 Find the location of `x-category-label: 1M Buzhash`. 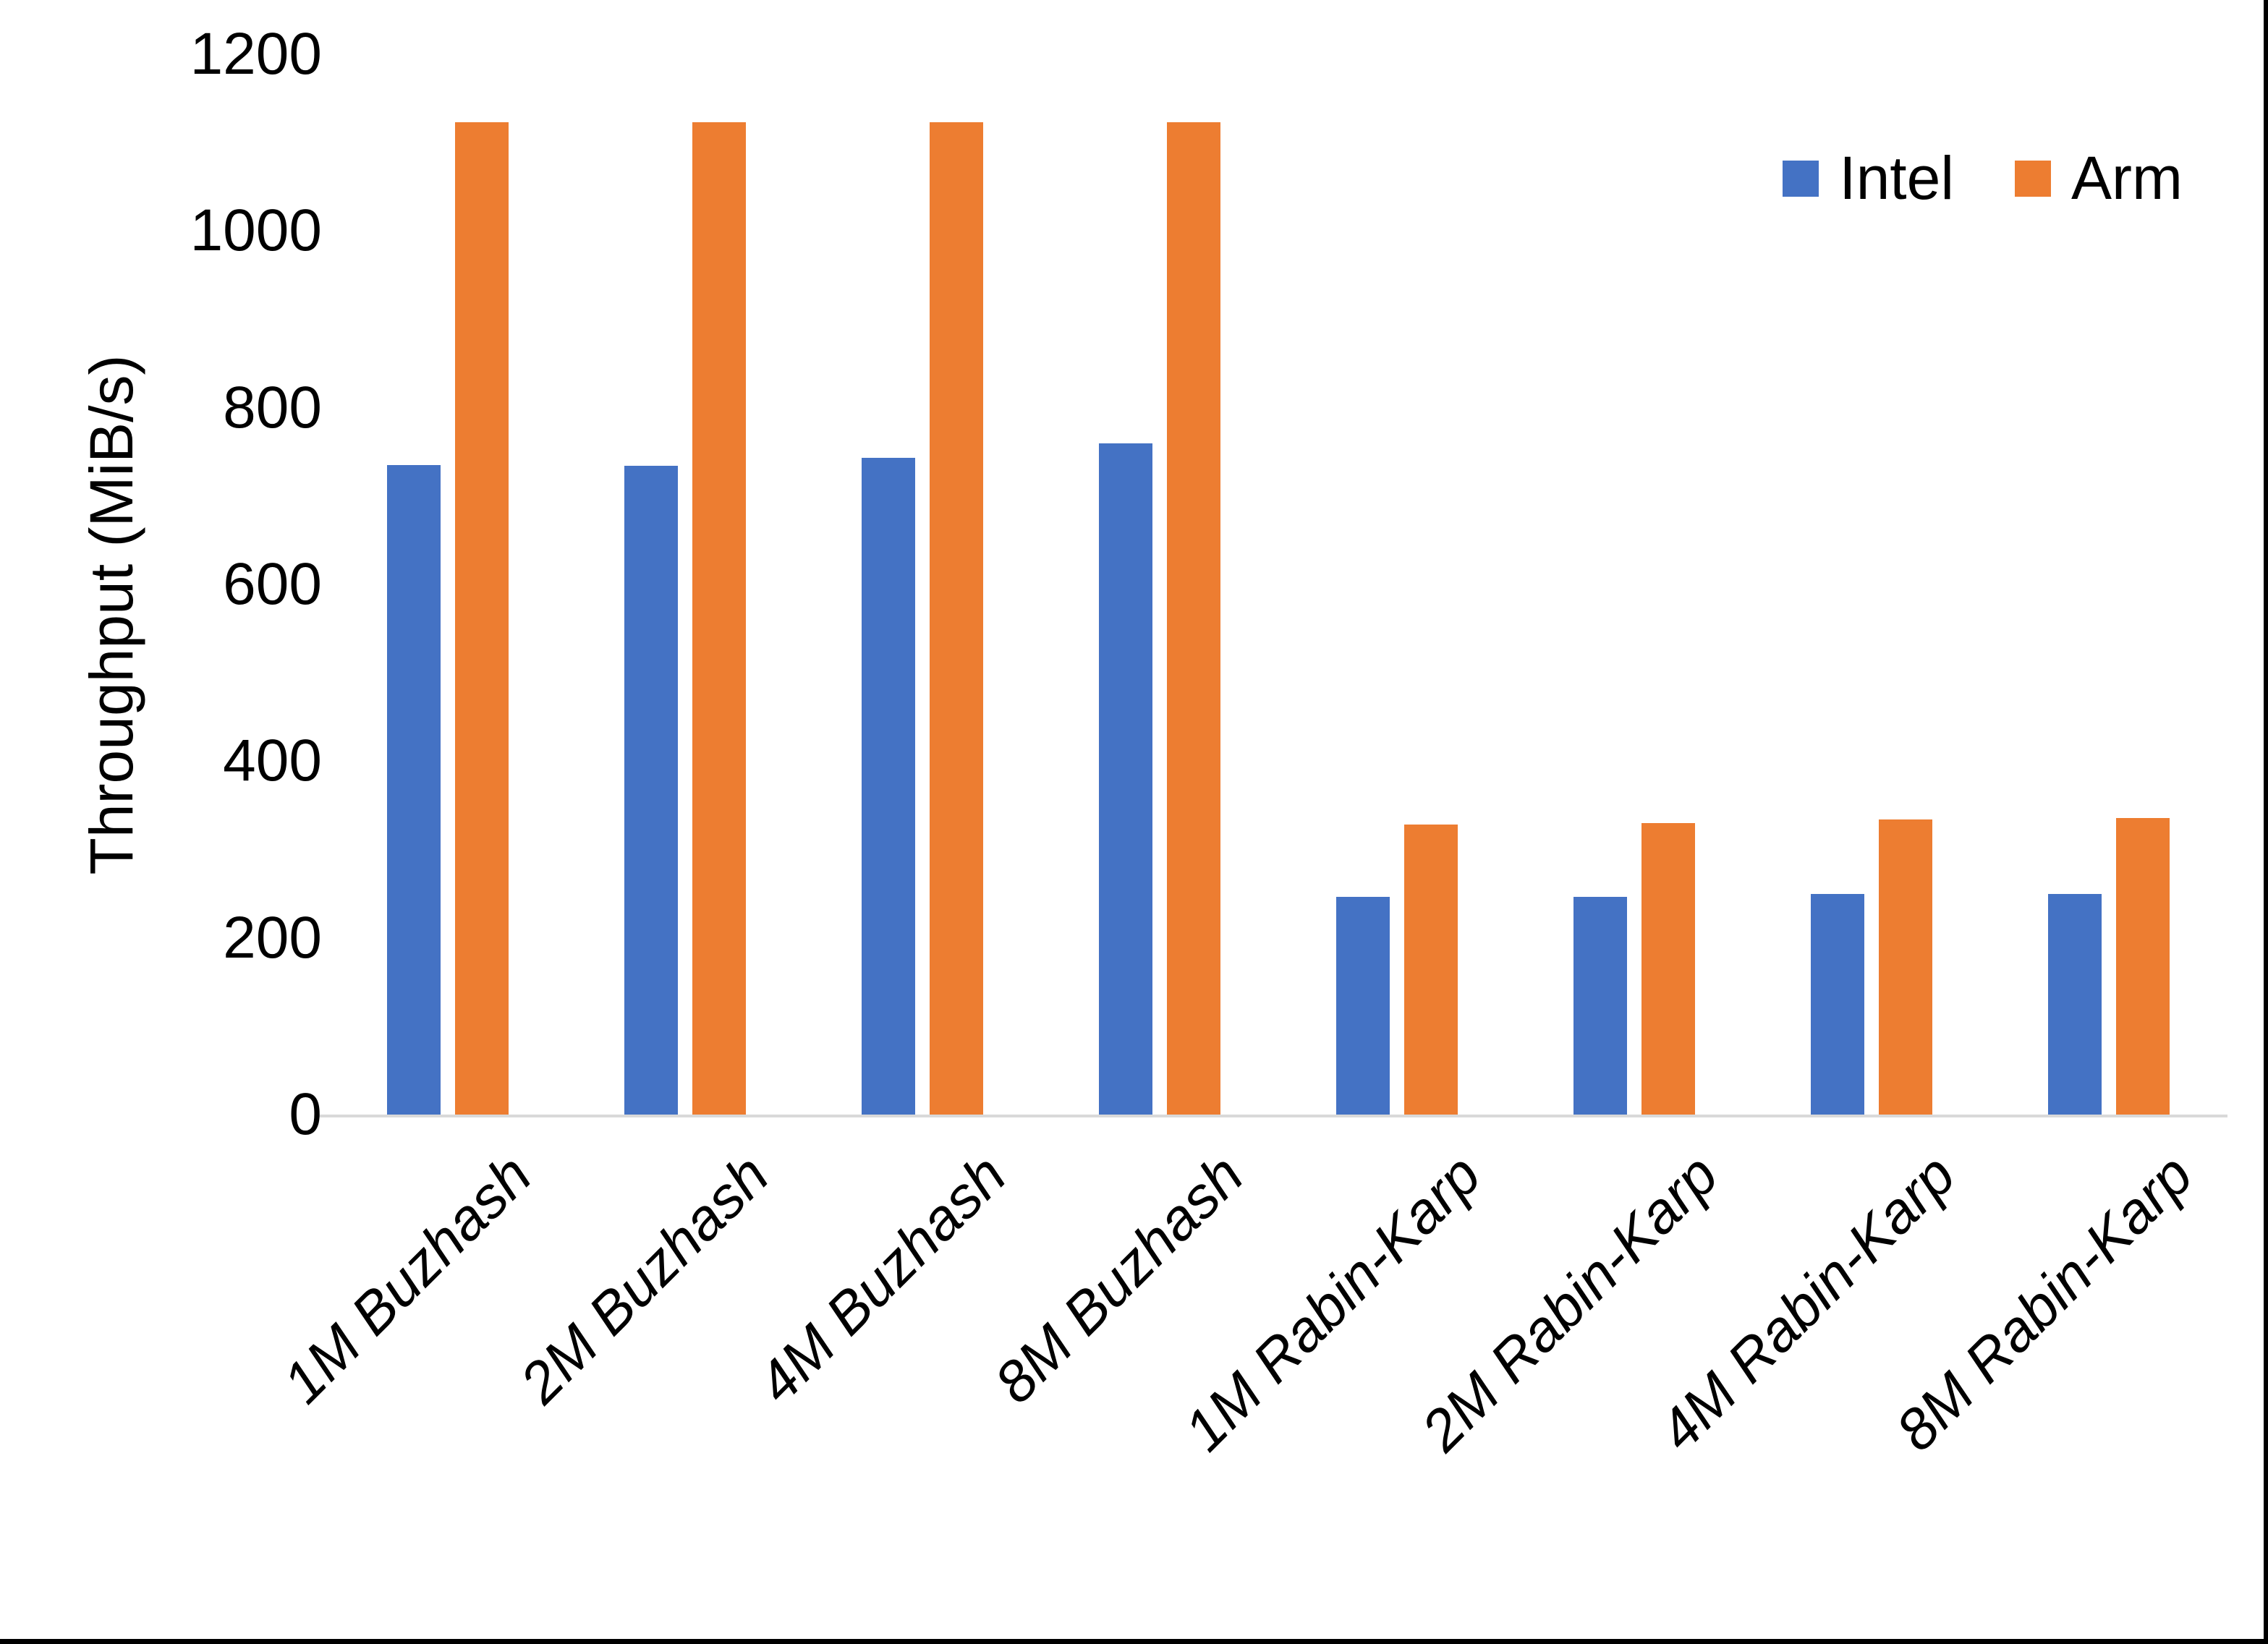

x-category-label: 1M Buzhash is located at coordinates (407, 1278).